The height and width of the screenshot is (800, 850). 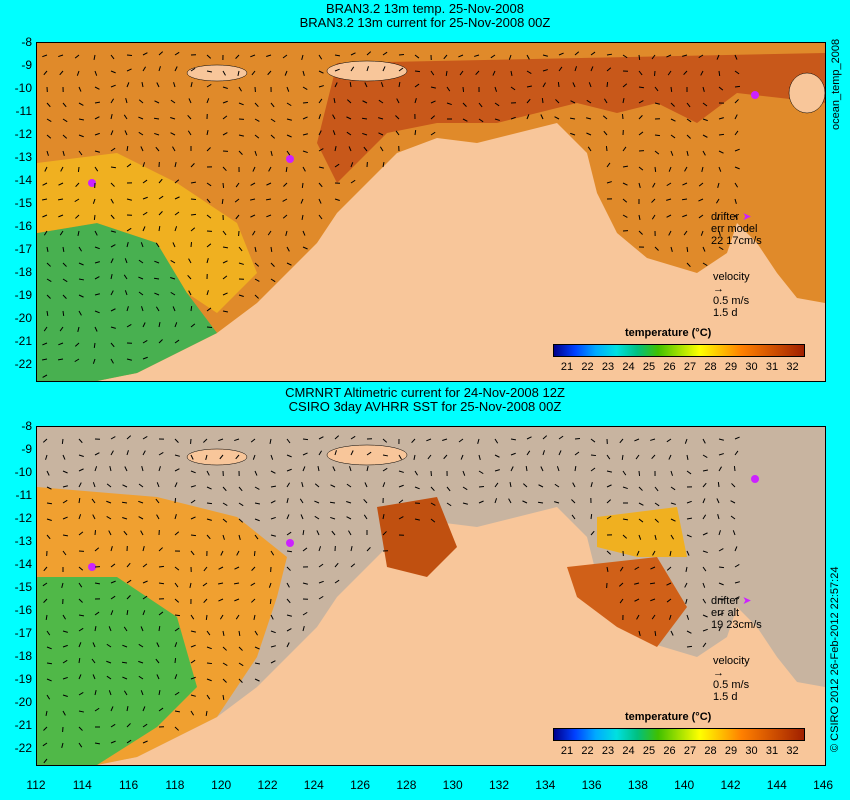 What do you see at coordinates (290, 159) in the screenshot?
I see `drifter-marker` at bounding box center [290, 159].